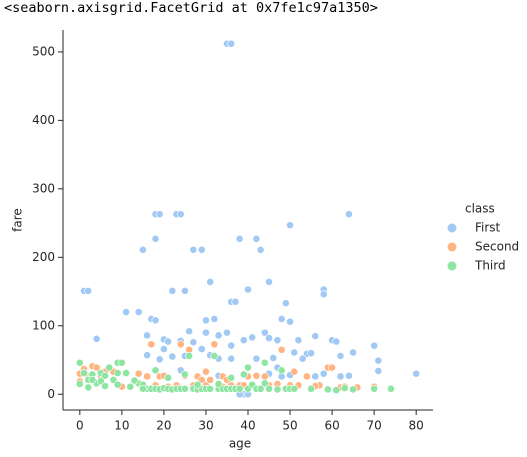 This screenshot has height=457, width=527. Describe the element at coordinates (289, 426) in the screenshot. I see `x-tick-label: 50` at that location.